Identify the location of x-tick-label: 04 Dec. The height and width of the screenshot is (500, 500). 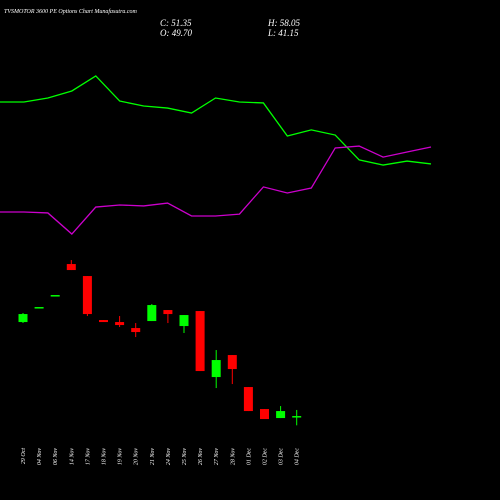
(297, 456).